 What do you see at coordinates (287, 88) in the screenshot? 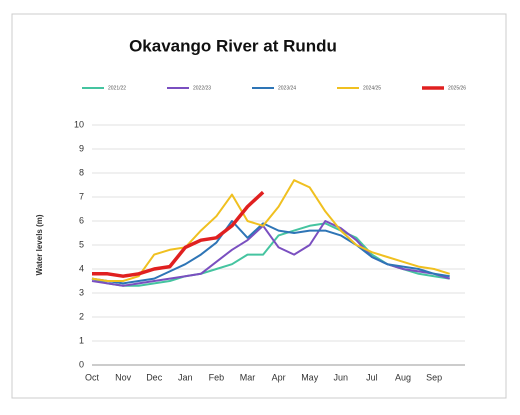
I see `legend-label: 2023/24` at bounding box center [287, 88].